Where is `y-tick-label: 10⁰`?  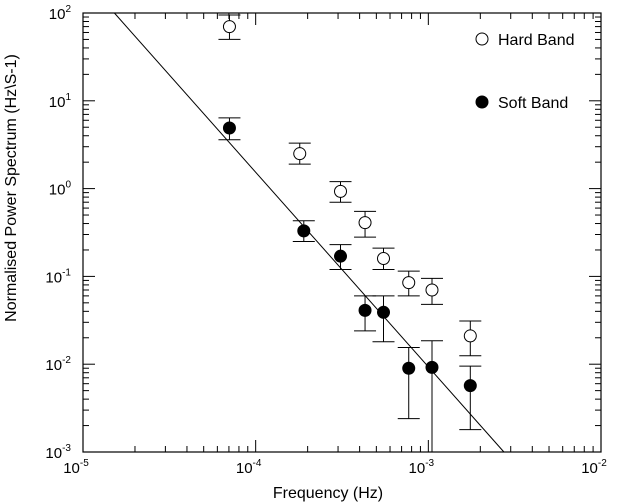
y-tick-label: 10⁰ is located at coordinates (60, 189).